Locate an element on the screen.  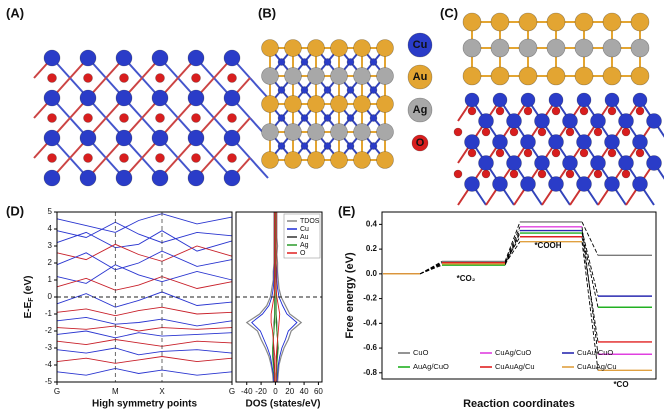
legend-label: Au is located at coordinates (304, 237).